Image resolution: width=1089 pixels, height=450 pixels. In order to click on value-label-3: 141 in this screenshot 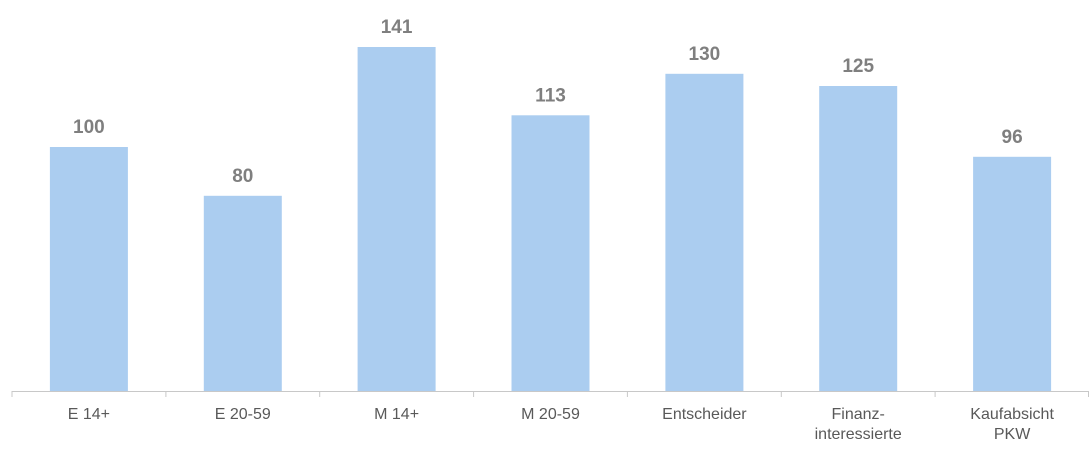, I will do `click(397, 27)`.